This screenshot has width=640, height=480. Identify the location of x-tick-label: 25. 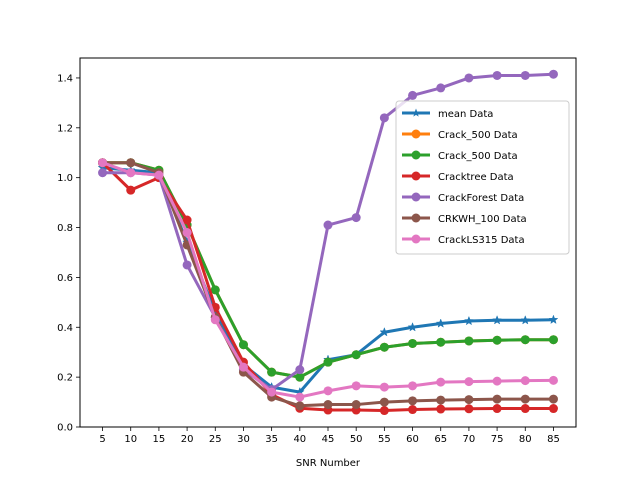
(215, 439).